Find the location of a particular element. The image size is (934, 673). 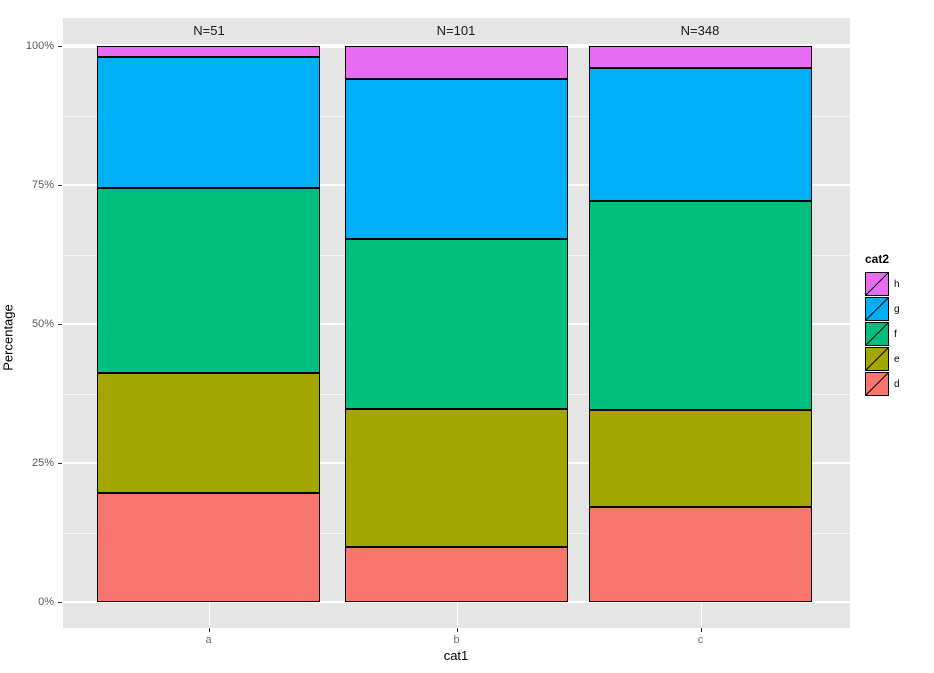

legend-swatch-g is located at coordinates (877, 309).